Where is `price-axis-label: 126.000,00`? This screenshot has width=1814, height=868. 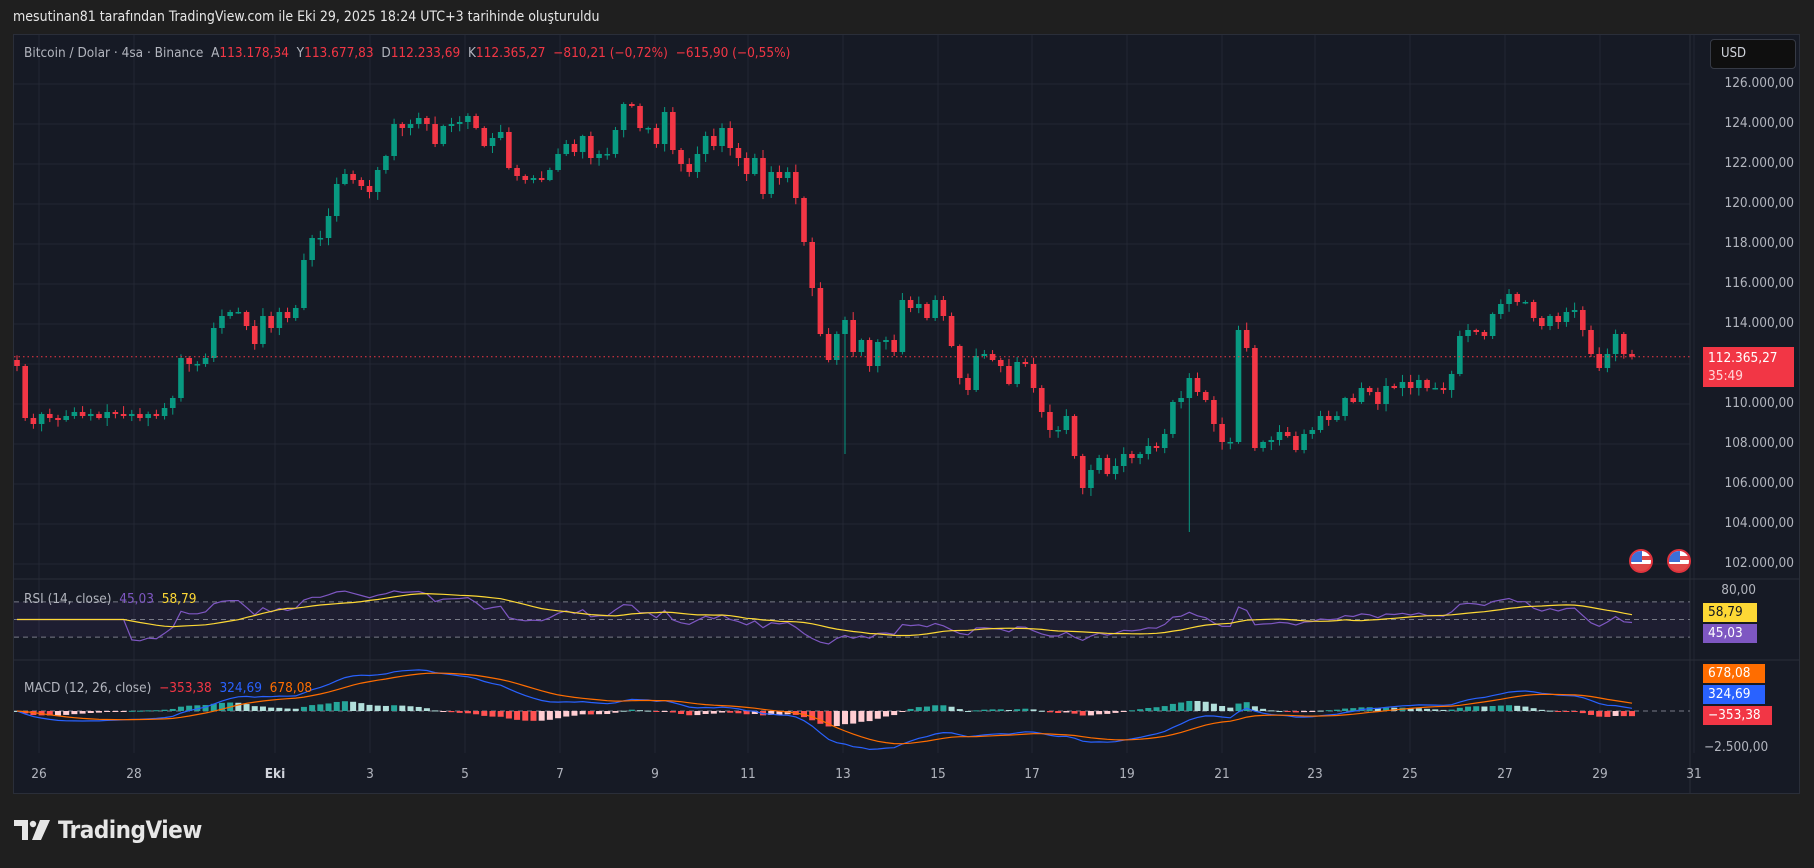
price-axis-label: 126.000,00 is located at coordinates (1759, 83).